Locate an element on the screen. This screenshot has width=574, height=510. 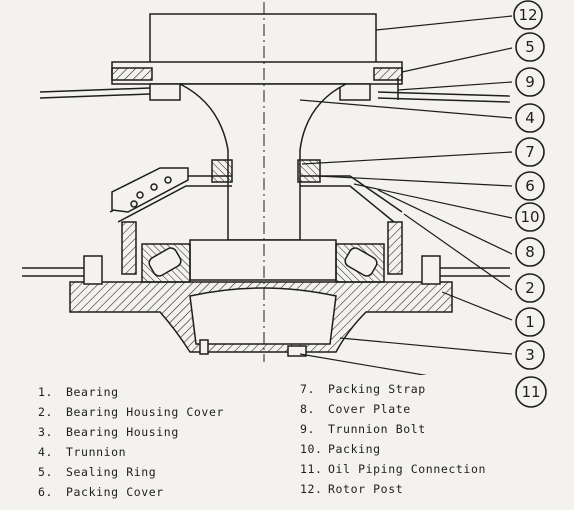
callout-label: 9 is located at coordinates (530, 82).